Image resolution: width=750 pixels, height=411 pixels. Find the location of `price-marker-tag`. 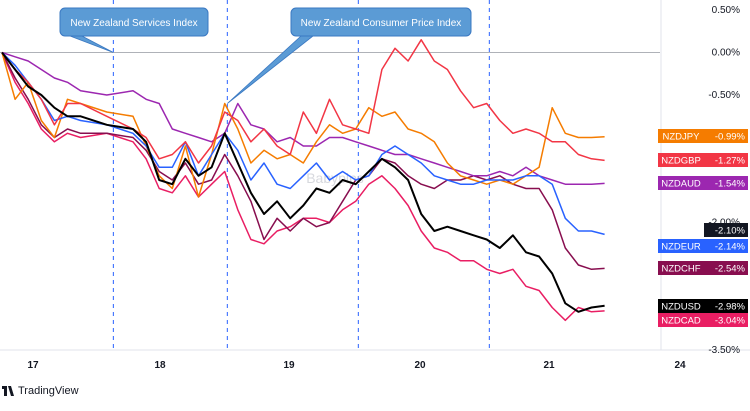

price-marker-tag is located at coordinates (726, 230).